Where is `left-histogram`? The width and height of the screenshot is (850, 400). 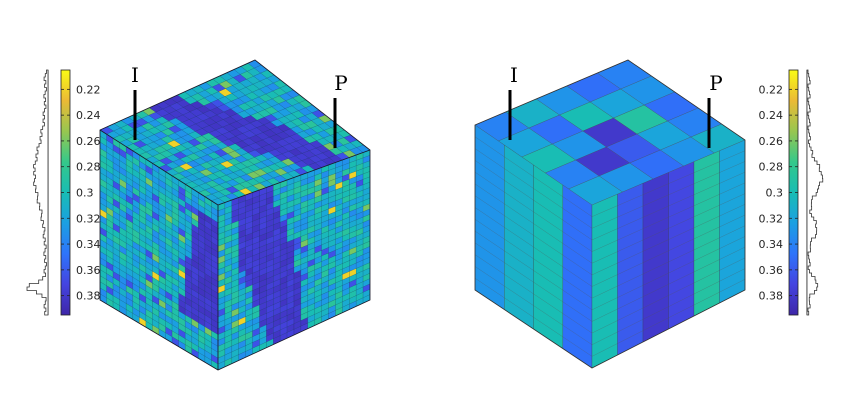
left-histogram is located at coordinates (37, 192).